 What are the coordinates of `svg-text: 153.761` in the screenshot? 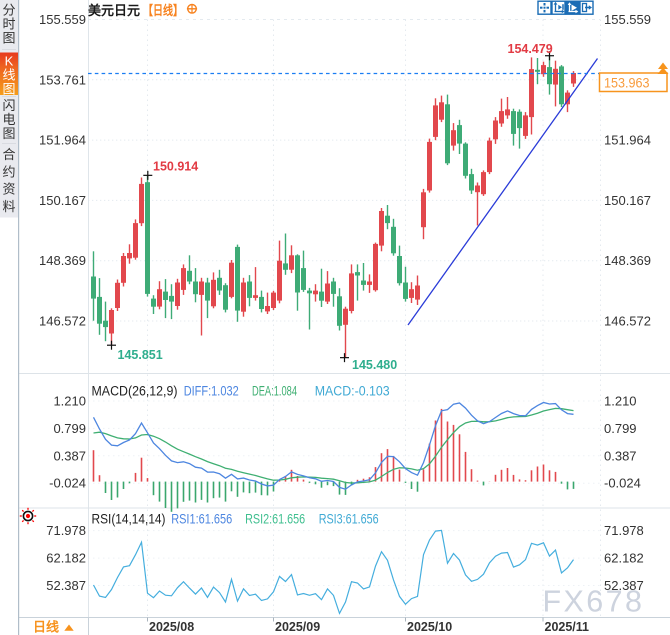 It's located at (62, 79).